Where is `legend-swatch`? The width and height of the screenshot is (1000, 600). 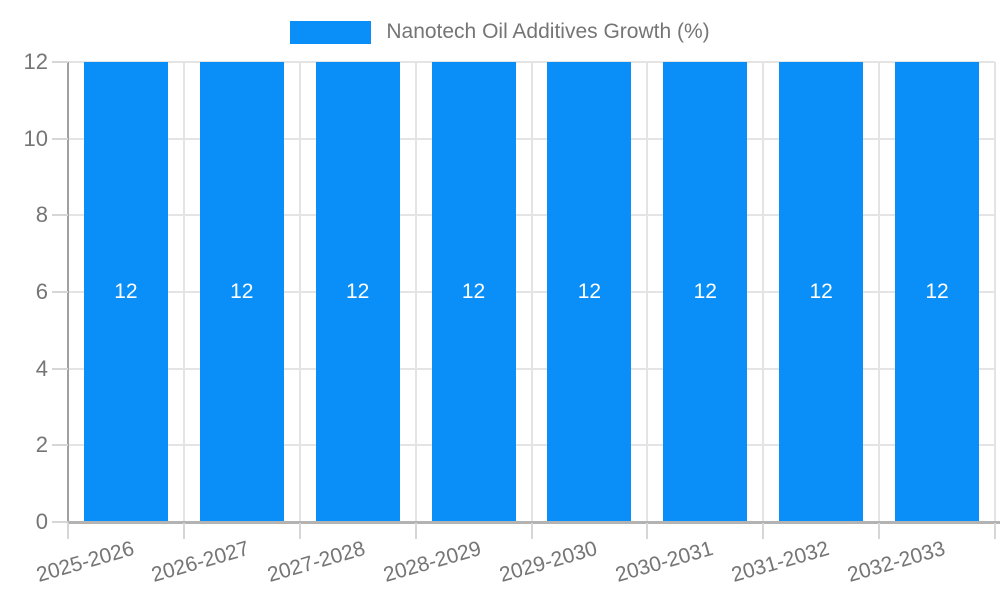
legend-swatch is located at coordinates (331, 32).